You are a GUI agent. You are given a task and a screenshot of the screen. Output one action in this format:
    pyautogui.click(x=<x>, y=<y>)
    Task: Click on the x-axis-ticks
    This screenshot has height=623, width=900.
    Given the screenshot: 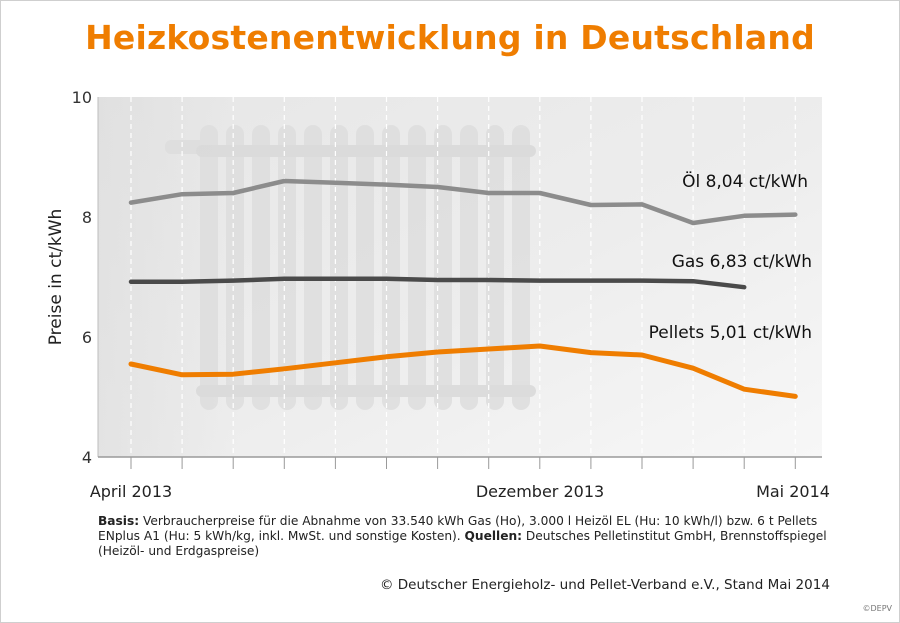 What is the action you would take?
    pyautogui.click(x=463, y=463)
    